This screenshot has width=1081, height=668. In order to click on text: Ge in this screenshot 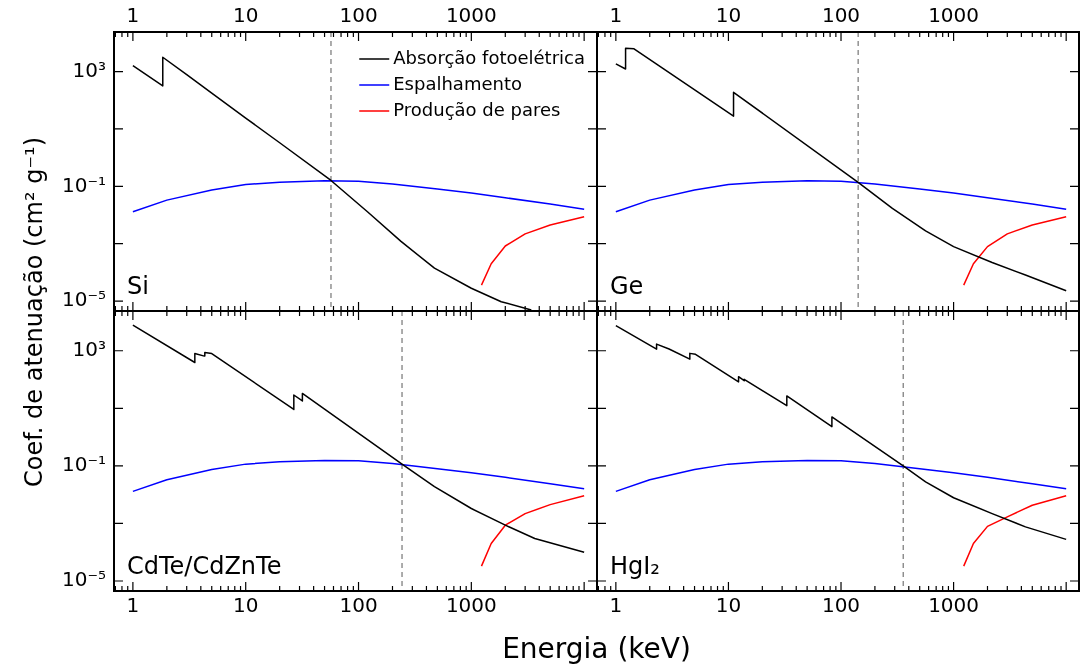, I will do `click(627, 286)`.